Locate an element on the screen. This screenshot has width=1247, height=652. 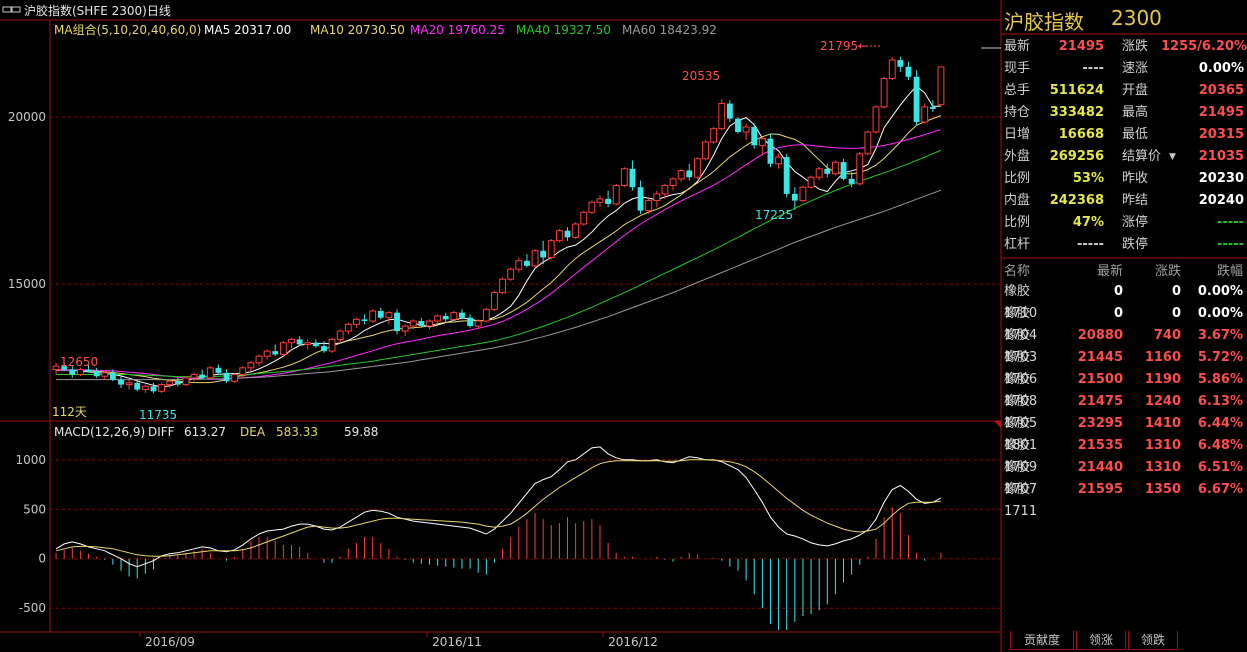
quote-label: 杠杆 is located at coordinates (1017, 244).